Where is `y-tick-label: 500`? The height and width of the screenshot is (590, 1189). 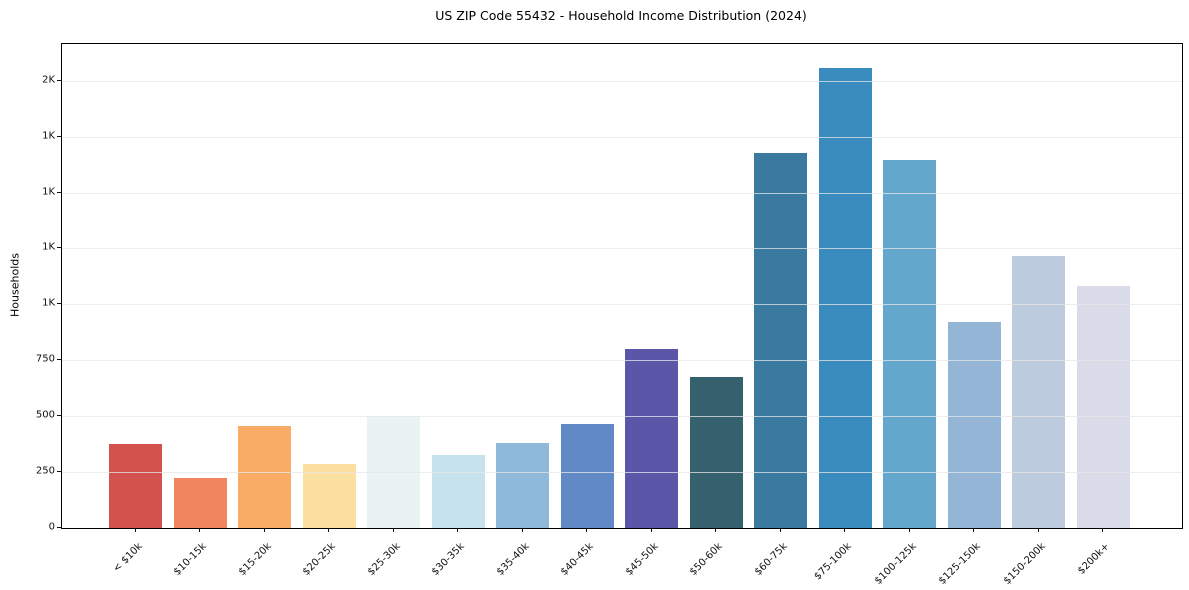
y-tick-label: 500 is located at coordinates (45, 415).